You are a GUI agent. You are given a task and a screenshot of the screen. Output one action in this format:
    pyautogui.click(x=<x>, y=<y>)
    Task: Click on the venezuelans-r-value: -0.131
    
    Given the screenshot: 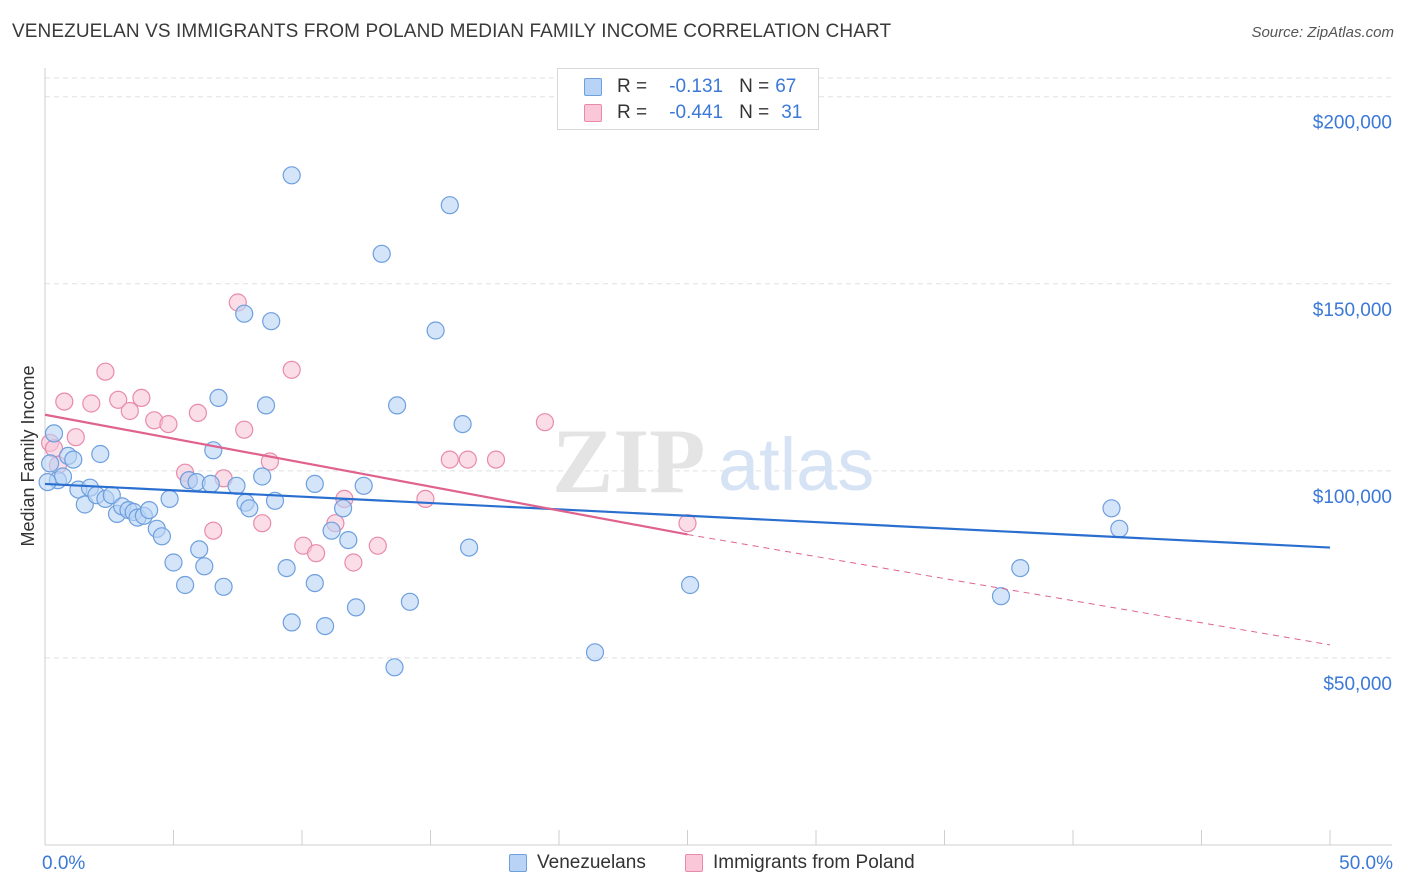 What is the action you would take?
    pyautogui.click(x=696, y=86)
    